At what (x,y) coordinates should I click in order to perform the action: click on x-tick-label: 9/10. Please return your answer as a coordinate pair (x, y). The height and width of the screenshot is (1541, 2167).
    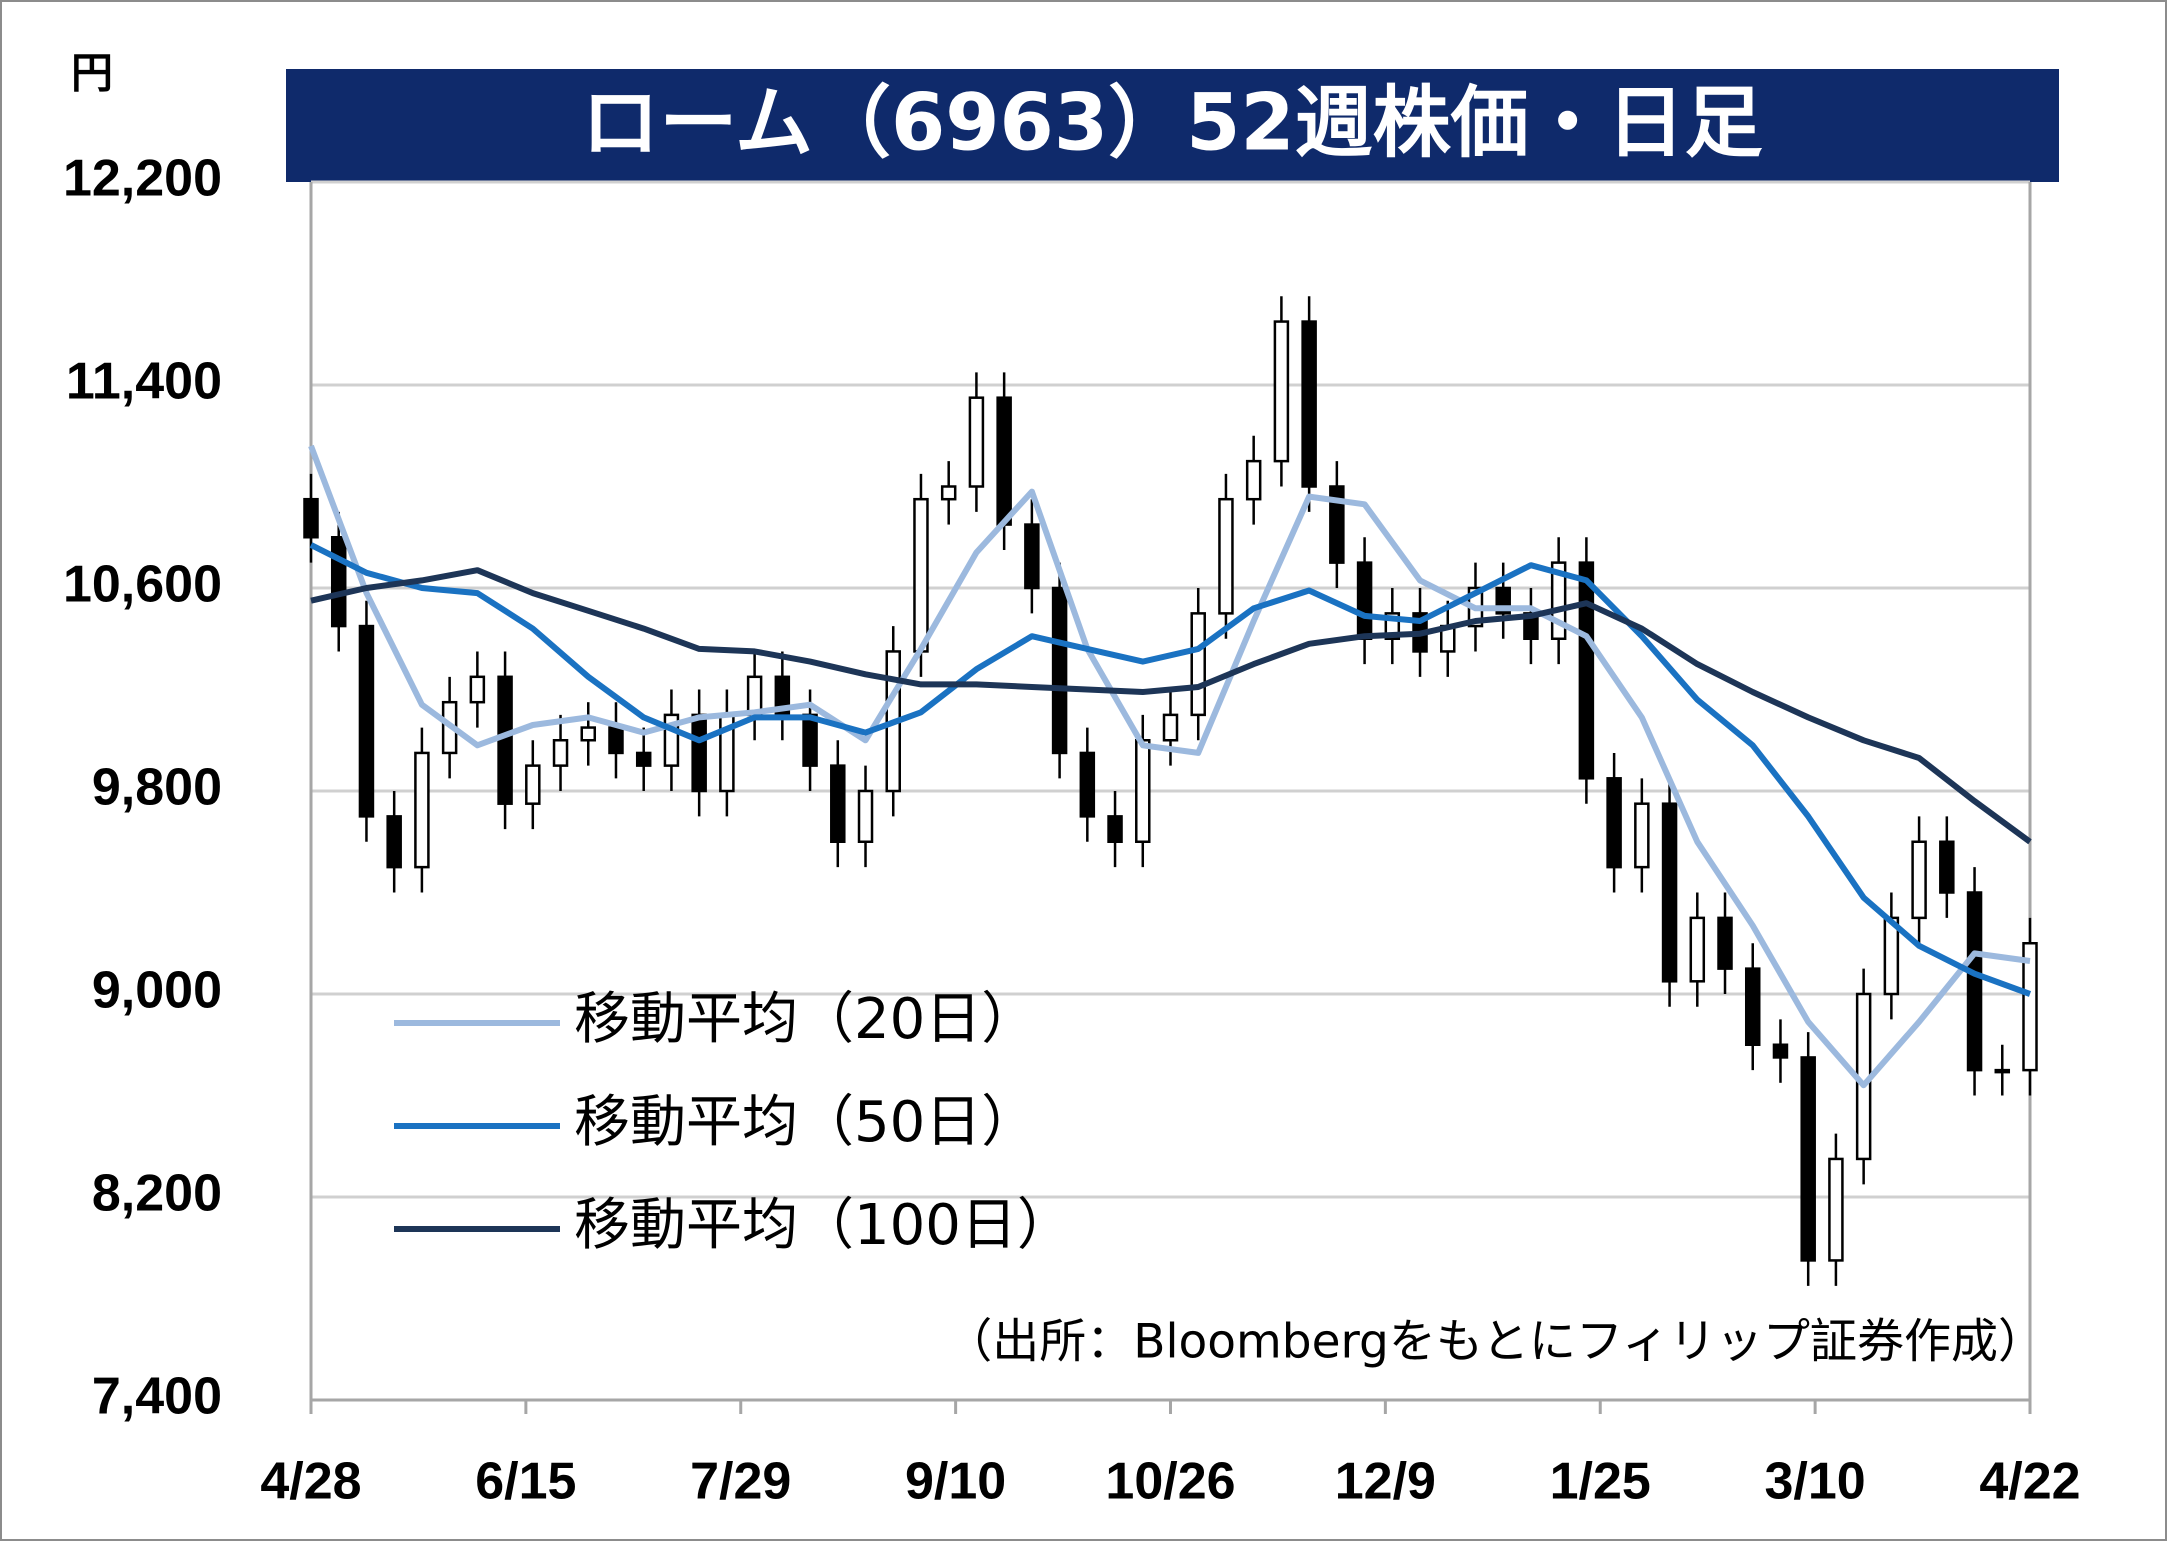
    Looking at the image, I should click on (955, 1482).